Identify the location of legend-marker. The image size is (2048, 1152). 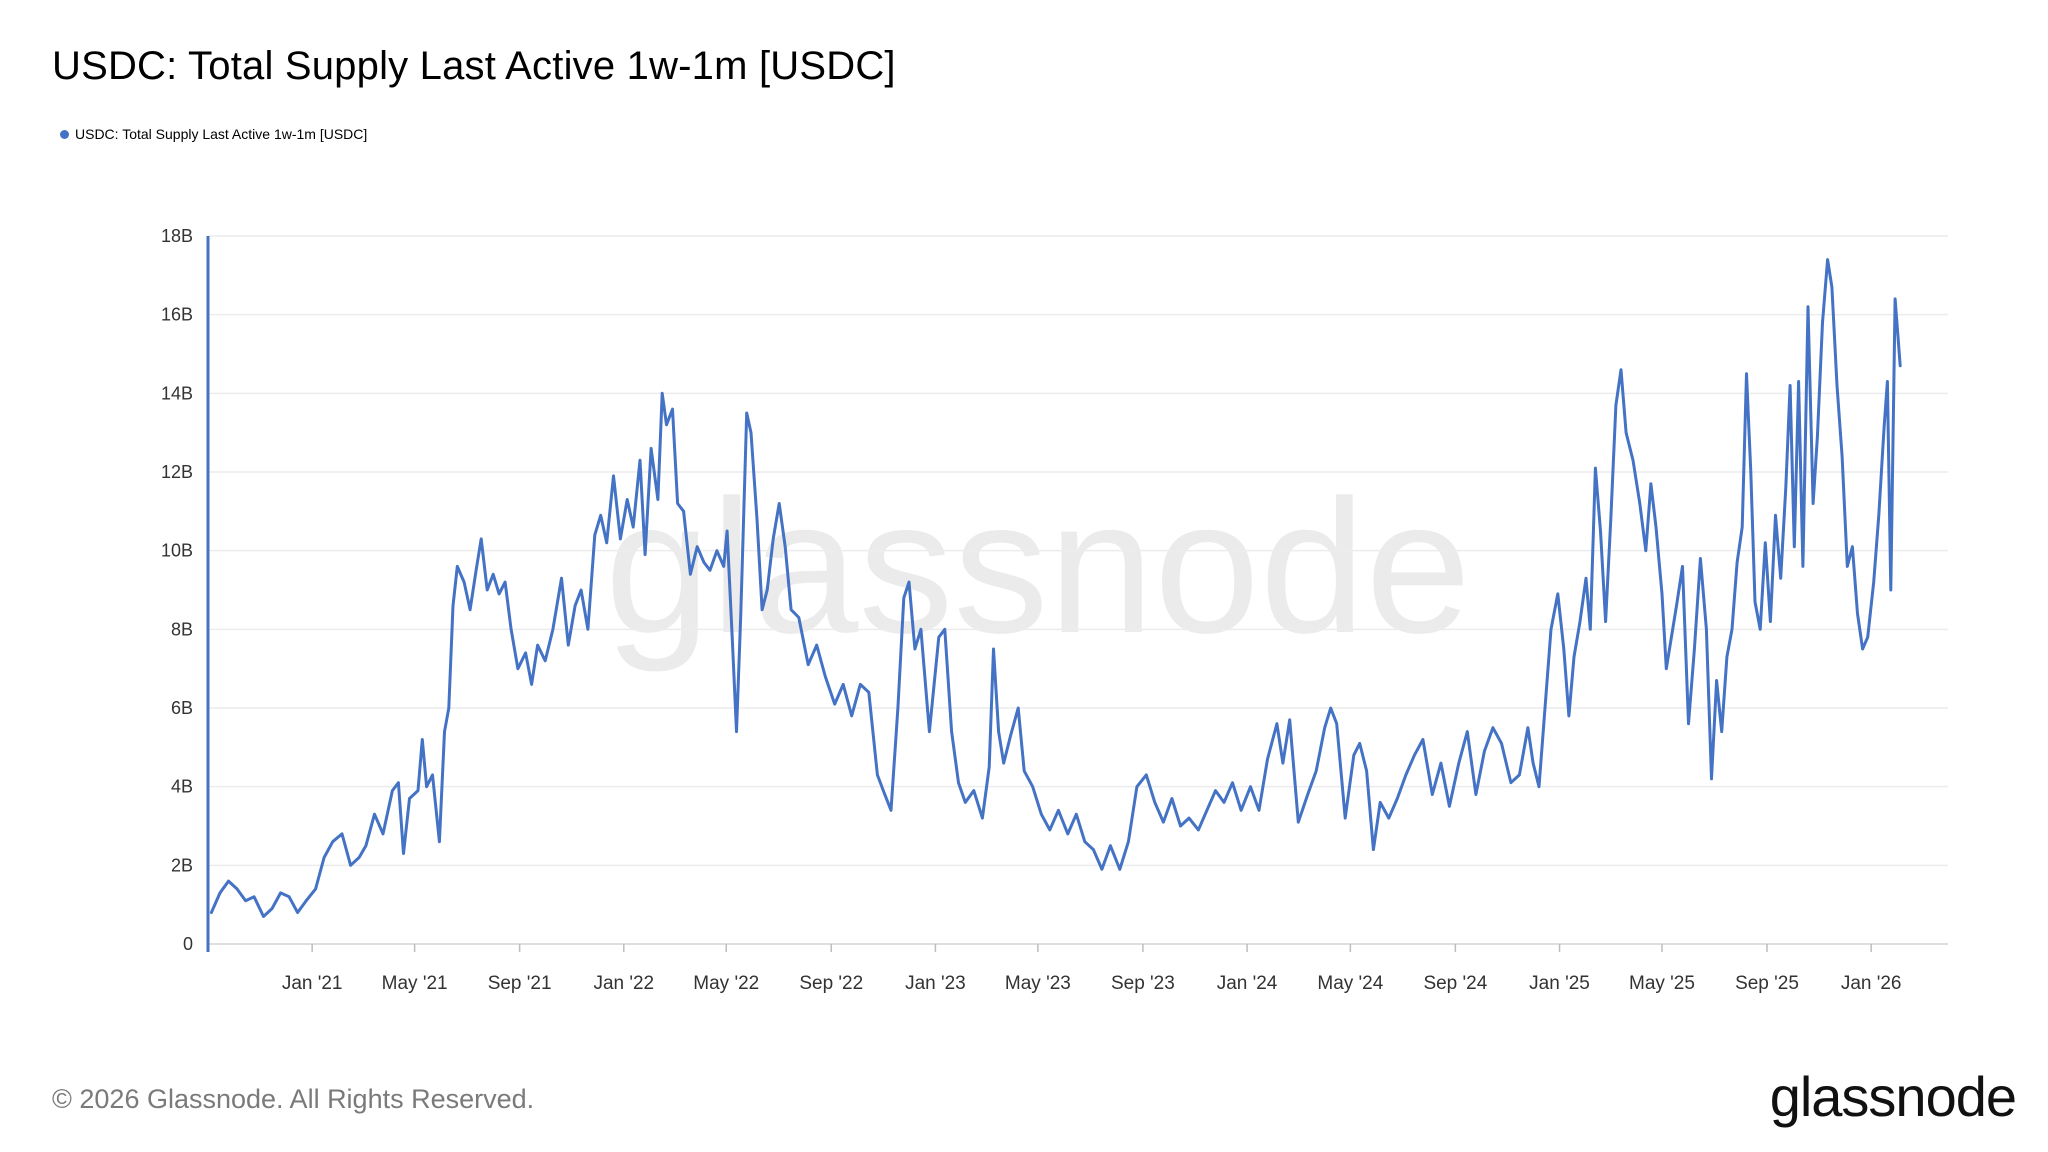
(64, 134).